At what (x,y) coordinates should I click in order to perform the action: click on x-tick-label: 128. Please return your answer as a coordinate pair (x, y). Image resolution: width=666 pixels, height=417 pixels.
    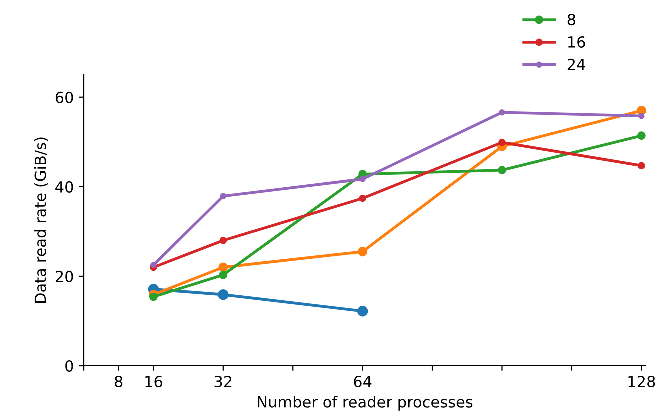
    Looking at the image, I should click on (642, 382).